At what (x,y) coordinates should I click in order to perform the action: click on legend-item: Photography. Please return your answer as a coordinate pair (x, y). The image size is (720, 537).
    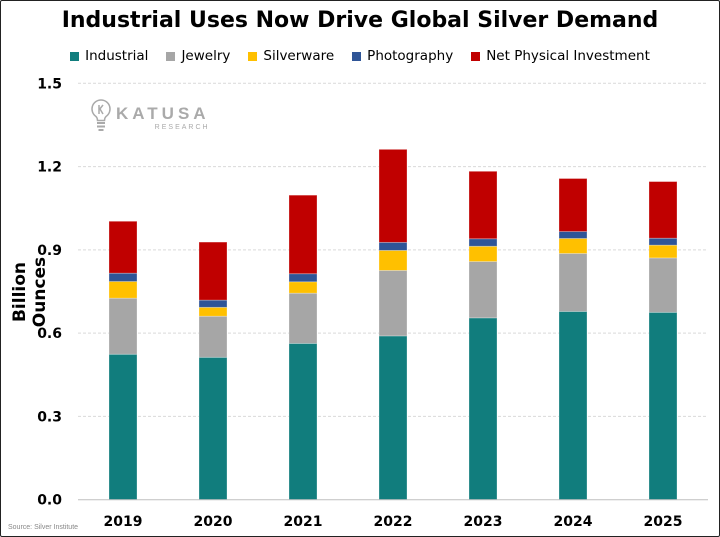
    Looking at the image, I should click on (402, 56).